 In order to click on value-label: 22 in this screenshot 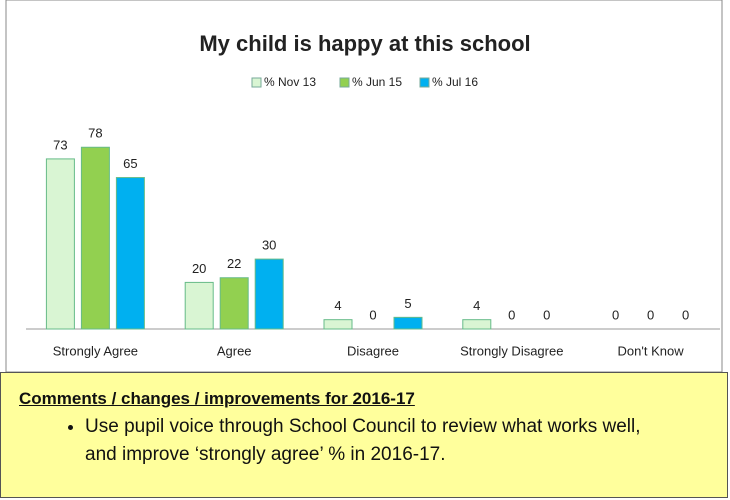, I will do `click(234, 263)`.